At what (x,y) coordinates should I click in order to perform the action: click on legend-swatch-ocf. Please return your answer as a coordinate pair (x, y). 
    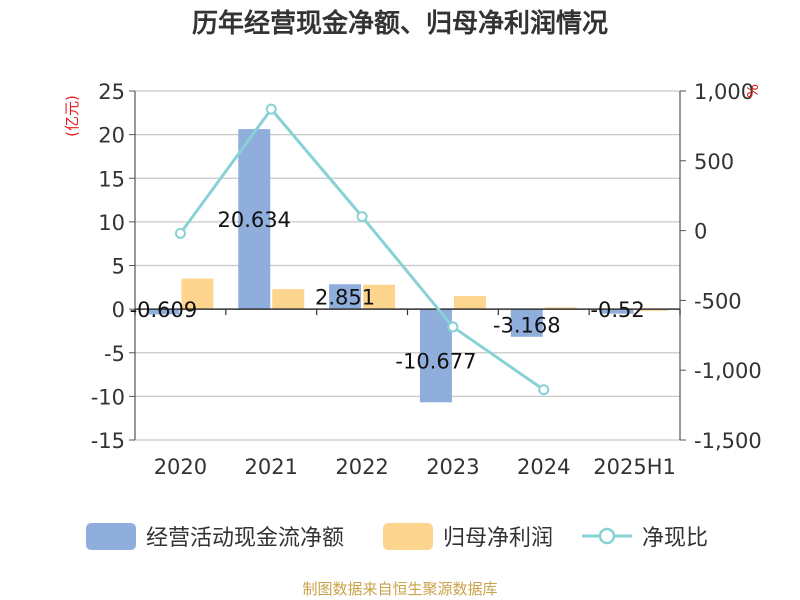
    Looking at the image, I should click on (111, 536).